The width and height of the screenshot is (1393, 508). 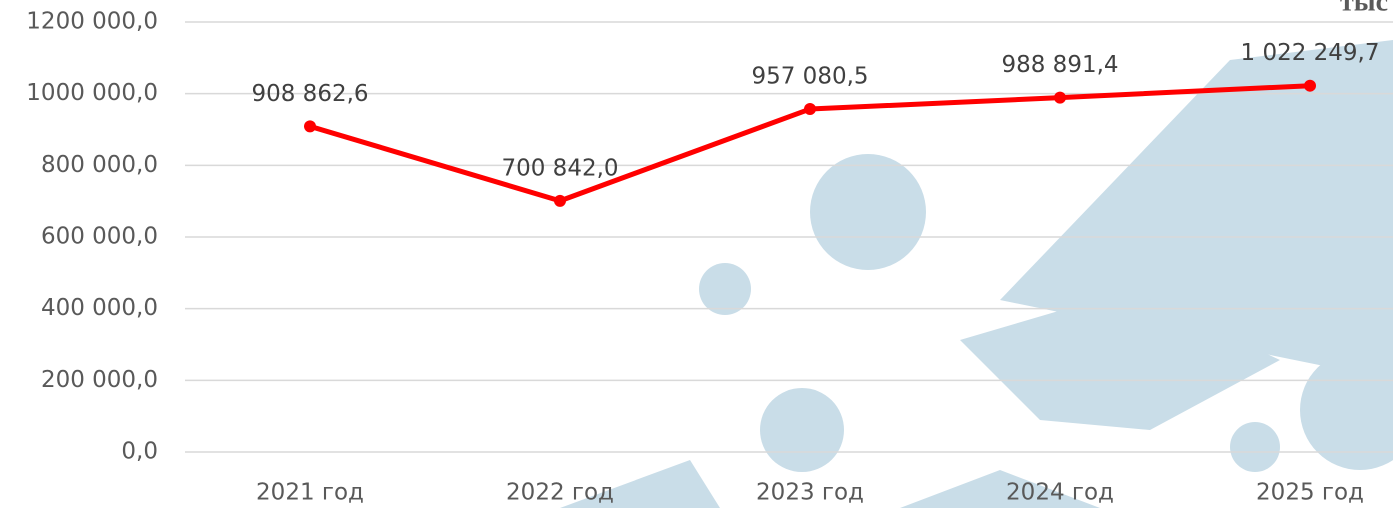 What do you see at coordinates (92, 93) in the screenshot?
I see `y-tick-label: 1000 000,0` at bounding box center [92, 93].